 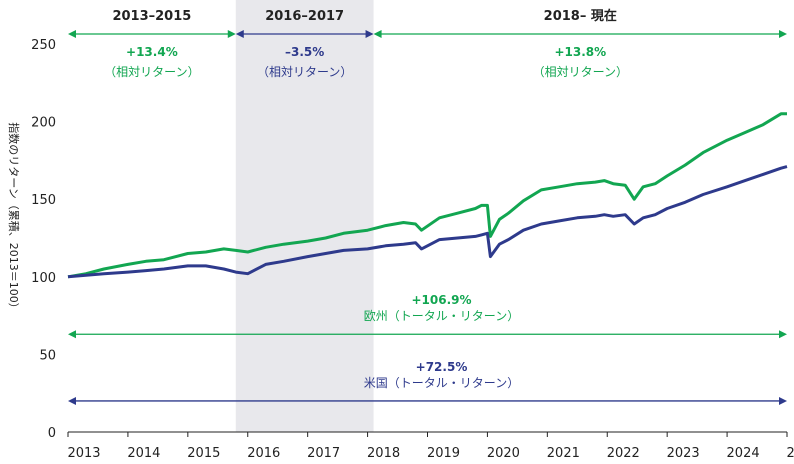 I want to click on total-return-value: +72.5%, so click(x=442, y=367).